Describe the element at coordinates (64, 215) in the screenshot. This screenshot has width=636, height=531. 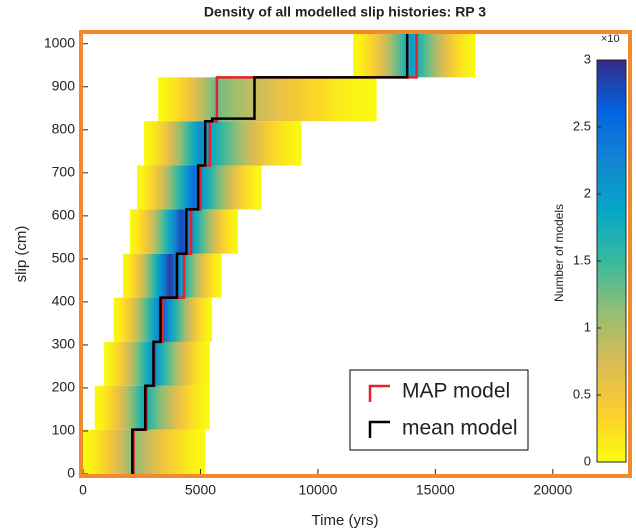
I see `y-tick-label: 600` at that location.